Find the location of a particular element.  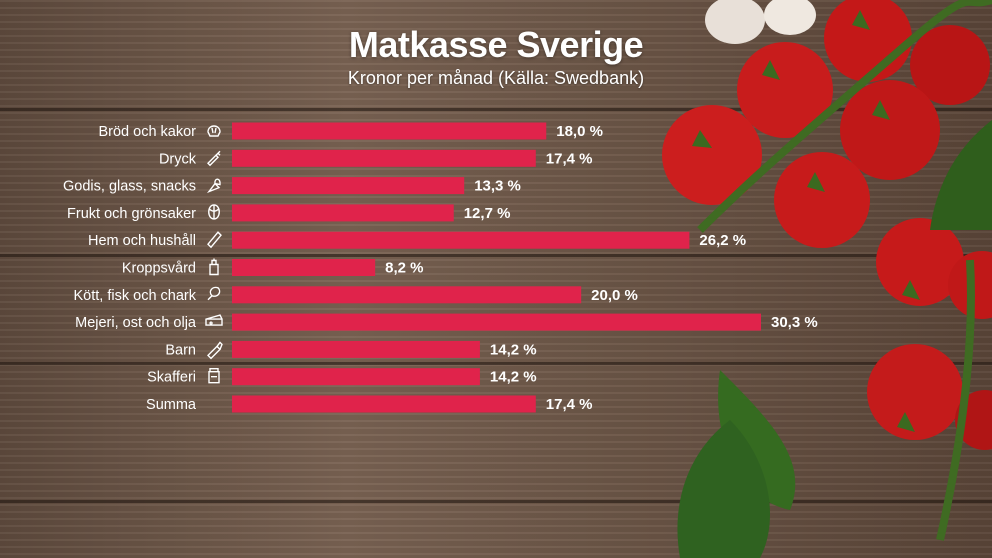

value-label: 30,3 % is located at coordinates (794, 322).